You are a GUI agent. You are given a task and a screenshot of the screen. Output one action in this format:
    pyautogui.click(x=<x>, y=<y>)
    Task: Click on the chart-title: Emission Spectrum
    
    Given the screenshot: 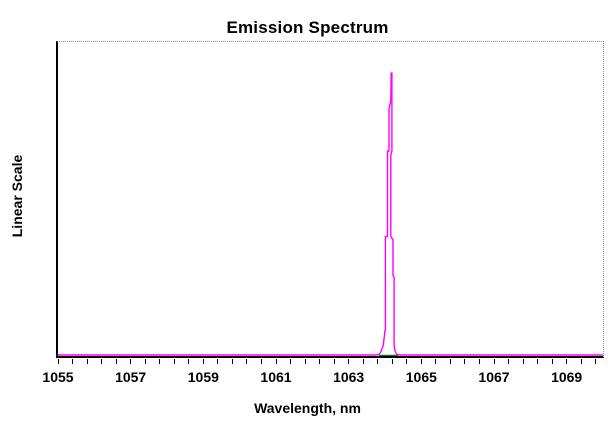 What is the action you would take?
    pyautogui.click(x=307, y=27)
    